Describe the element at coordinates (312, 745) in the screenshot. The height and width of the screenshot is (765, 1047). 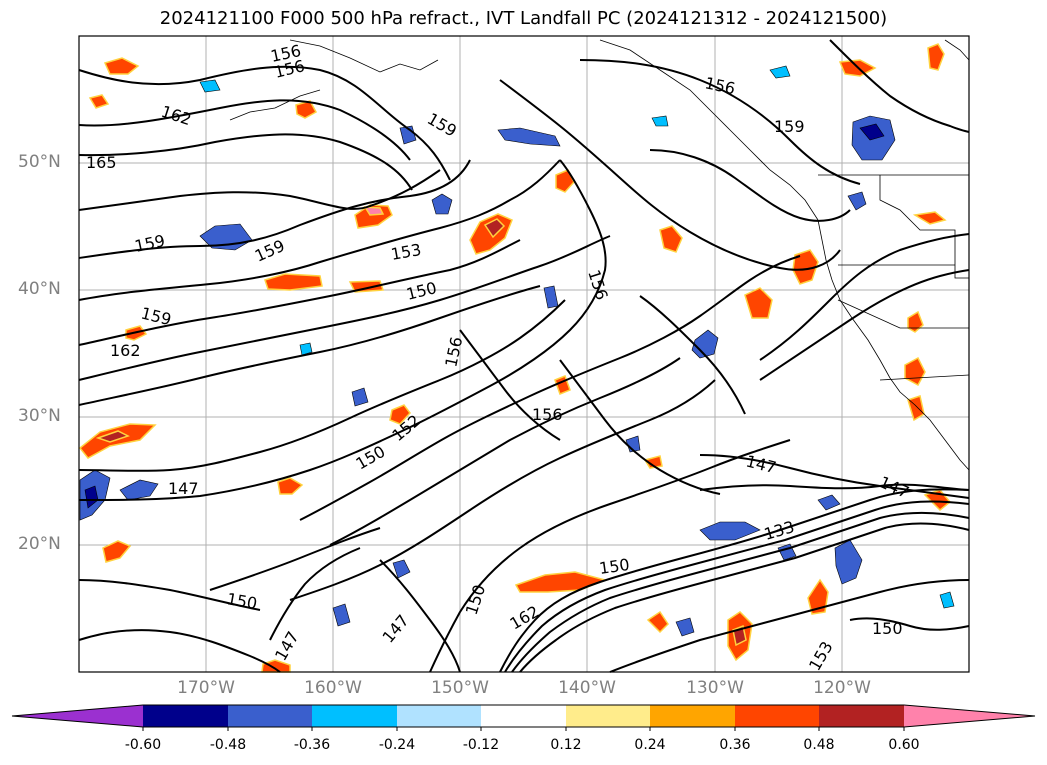
I see `colorbar-tick-label: -0.36` at that location.